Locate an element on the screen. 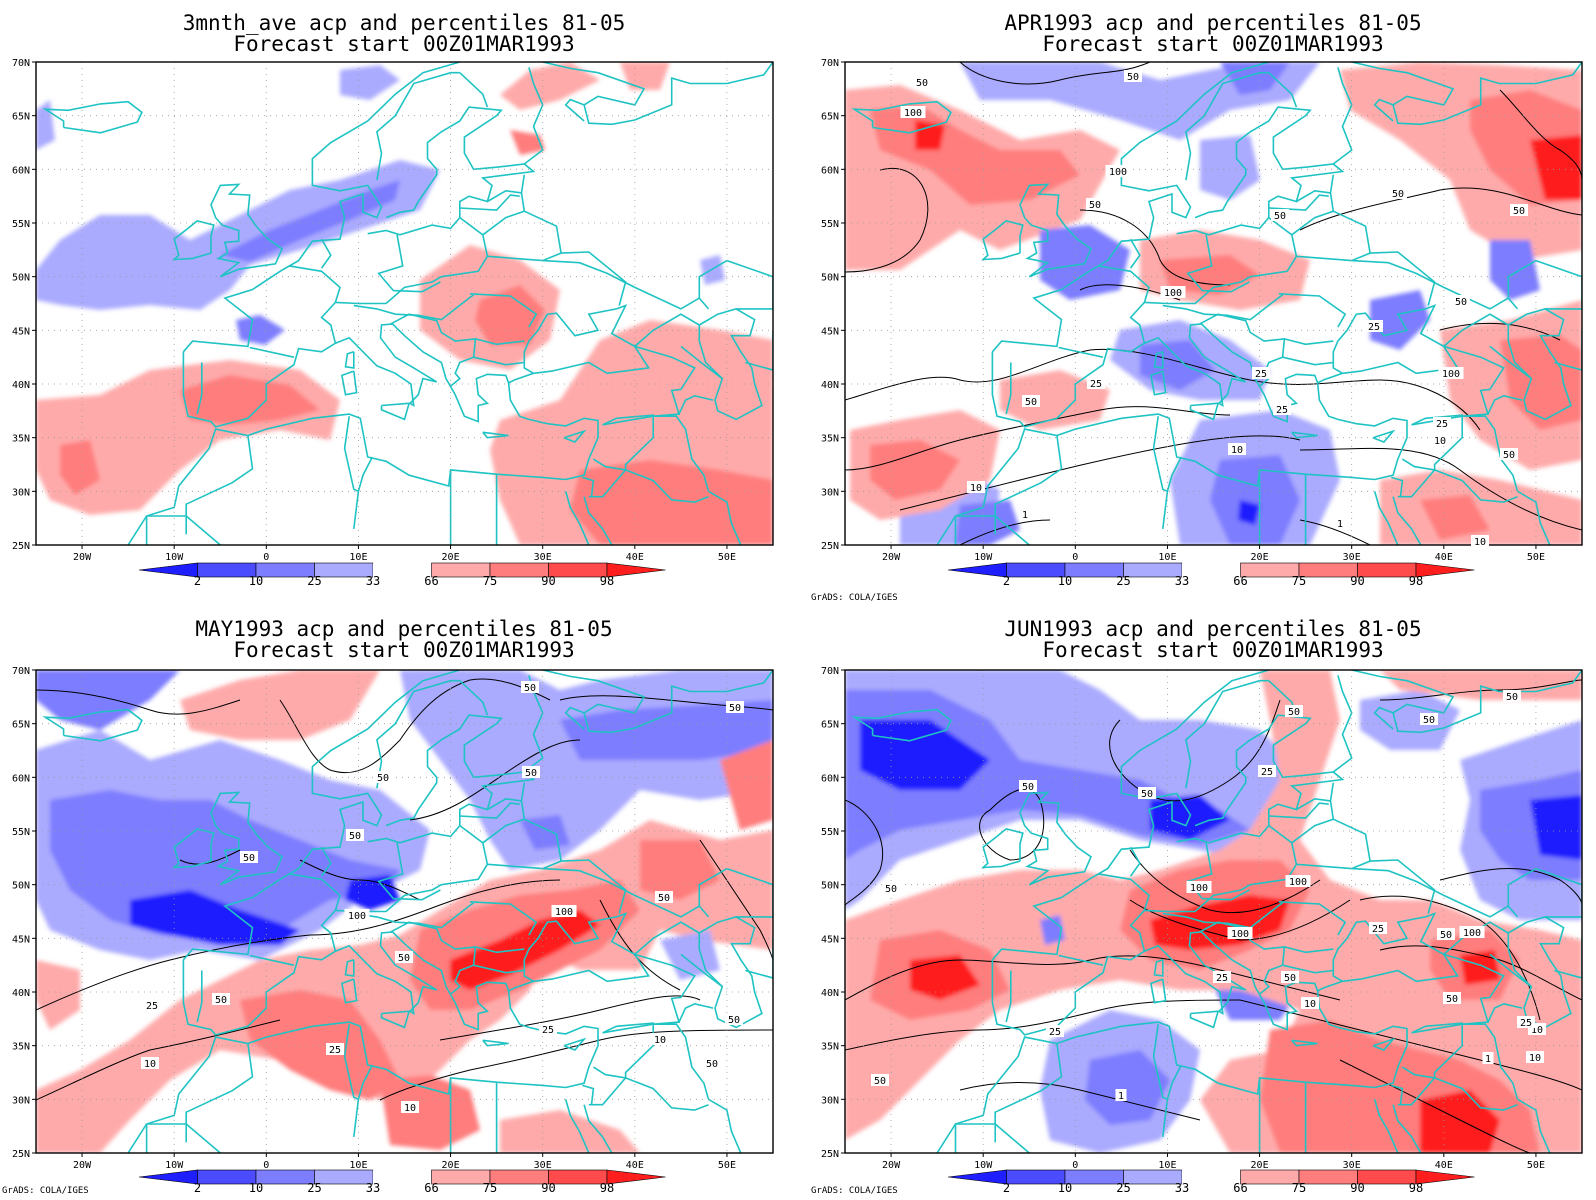 This screenshot has height=1200, width=1596. lon-tick-label: 30E is located at coordinates (1352, 1165).